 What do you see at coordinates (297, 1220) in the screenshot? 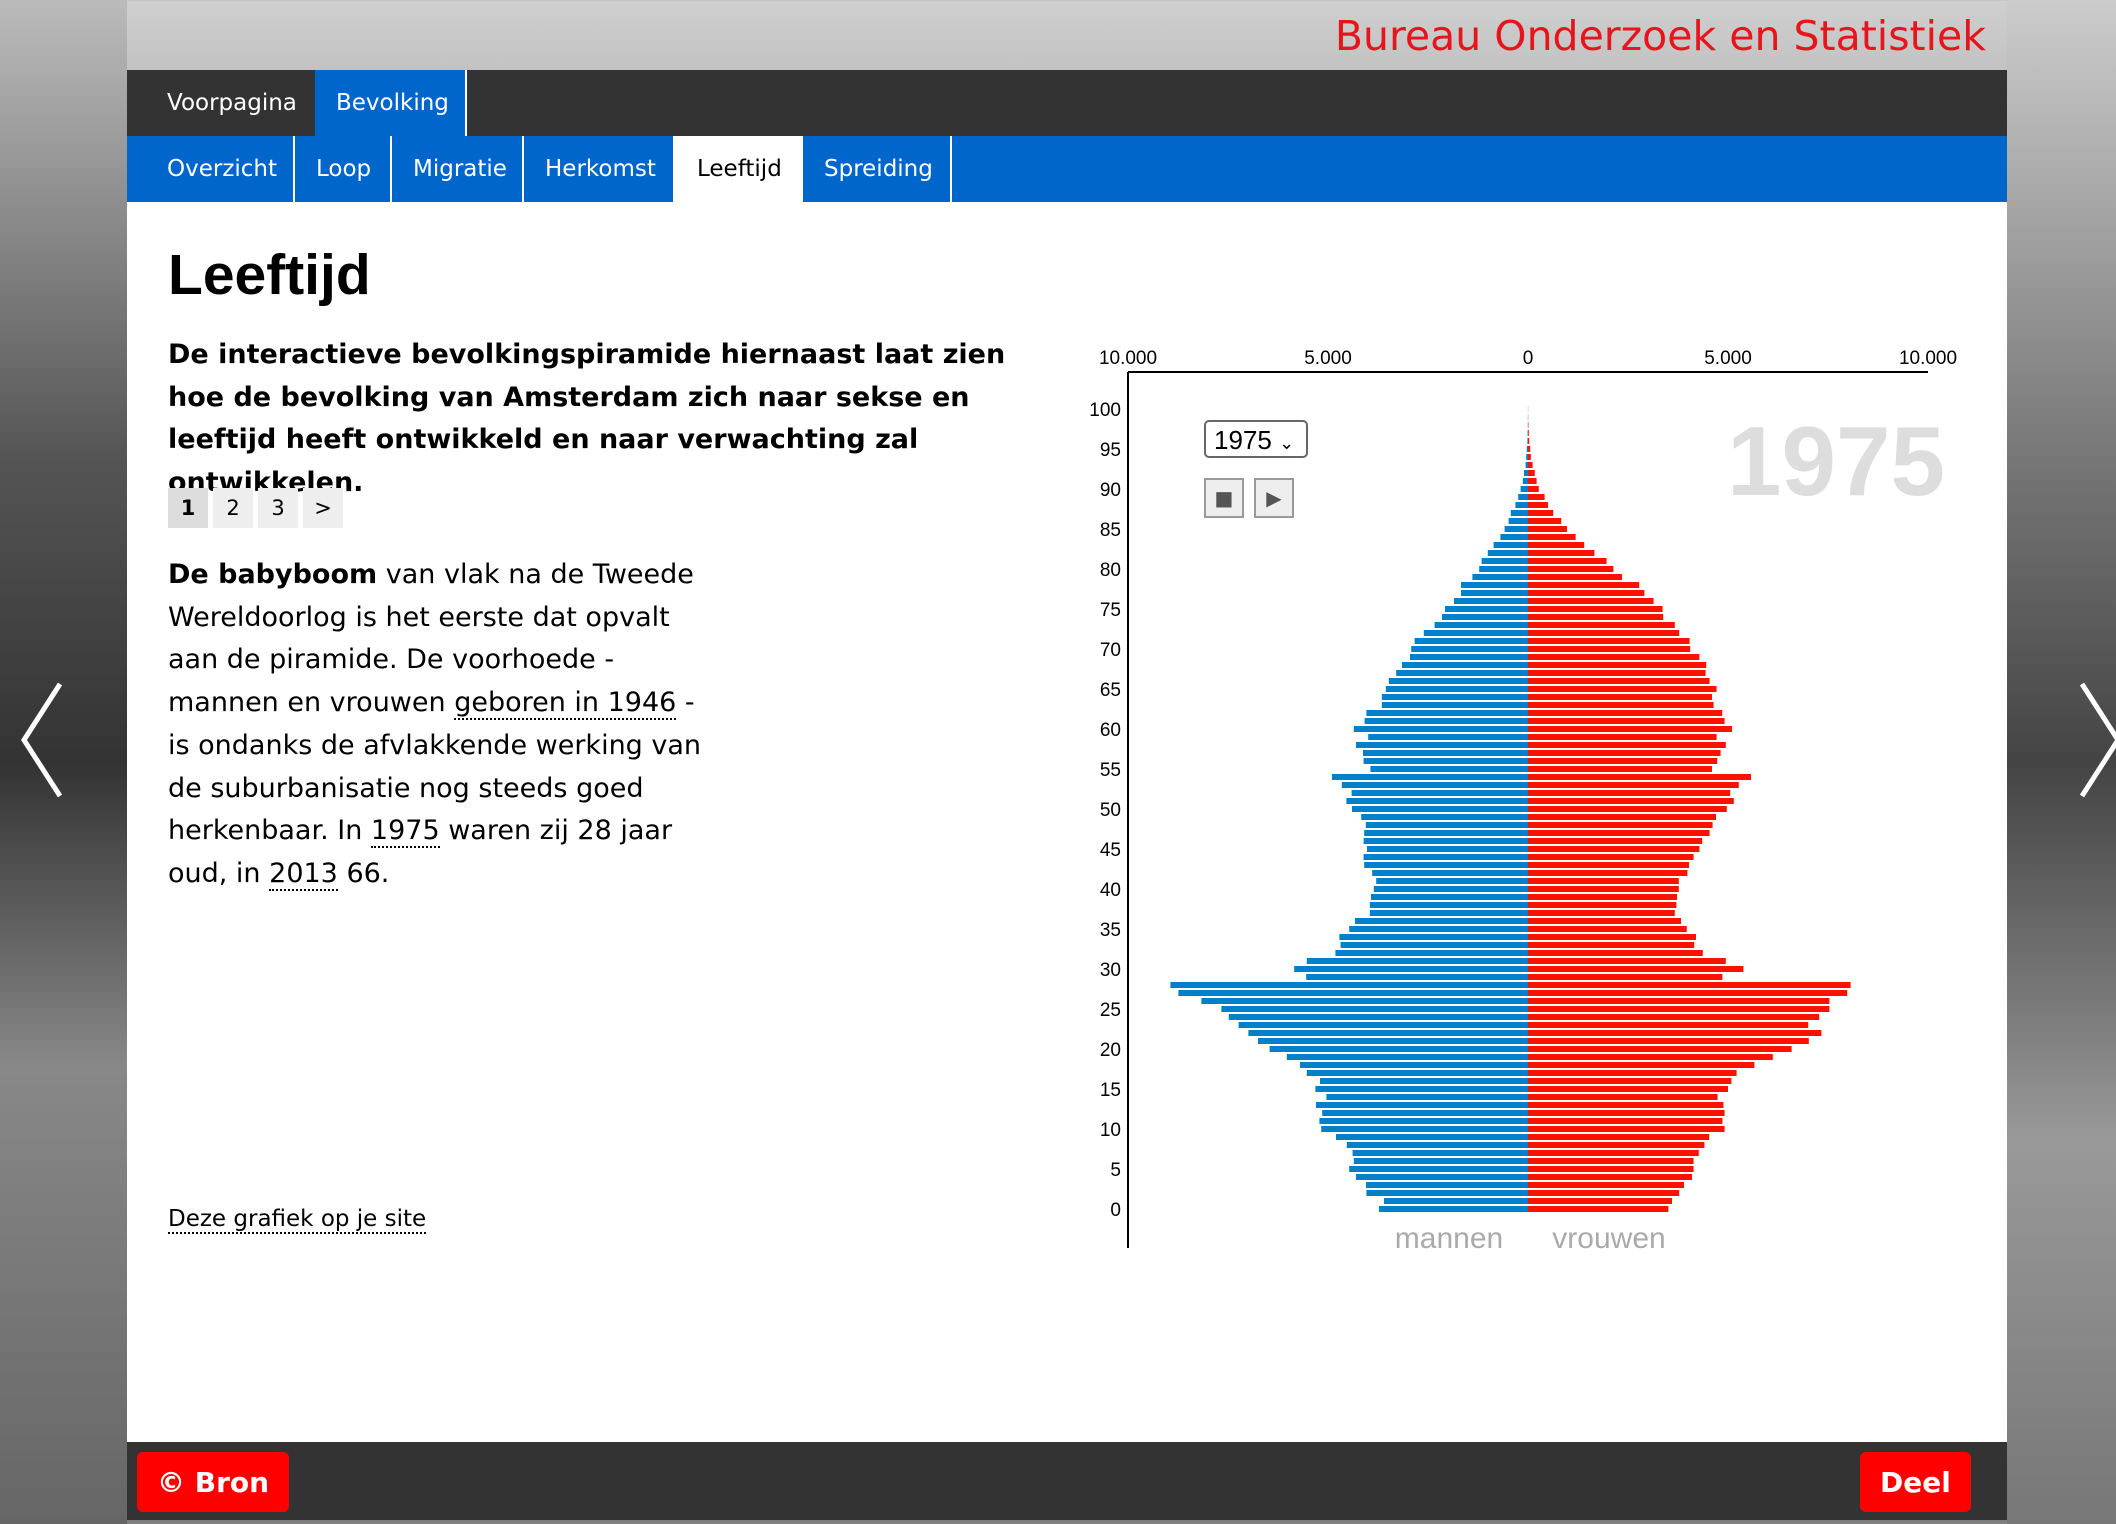
I see `embed-link: Deze grafiek op je site` at bounding box center [297, 1220].